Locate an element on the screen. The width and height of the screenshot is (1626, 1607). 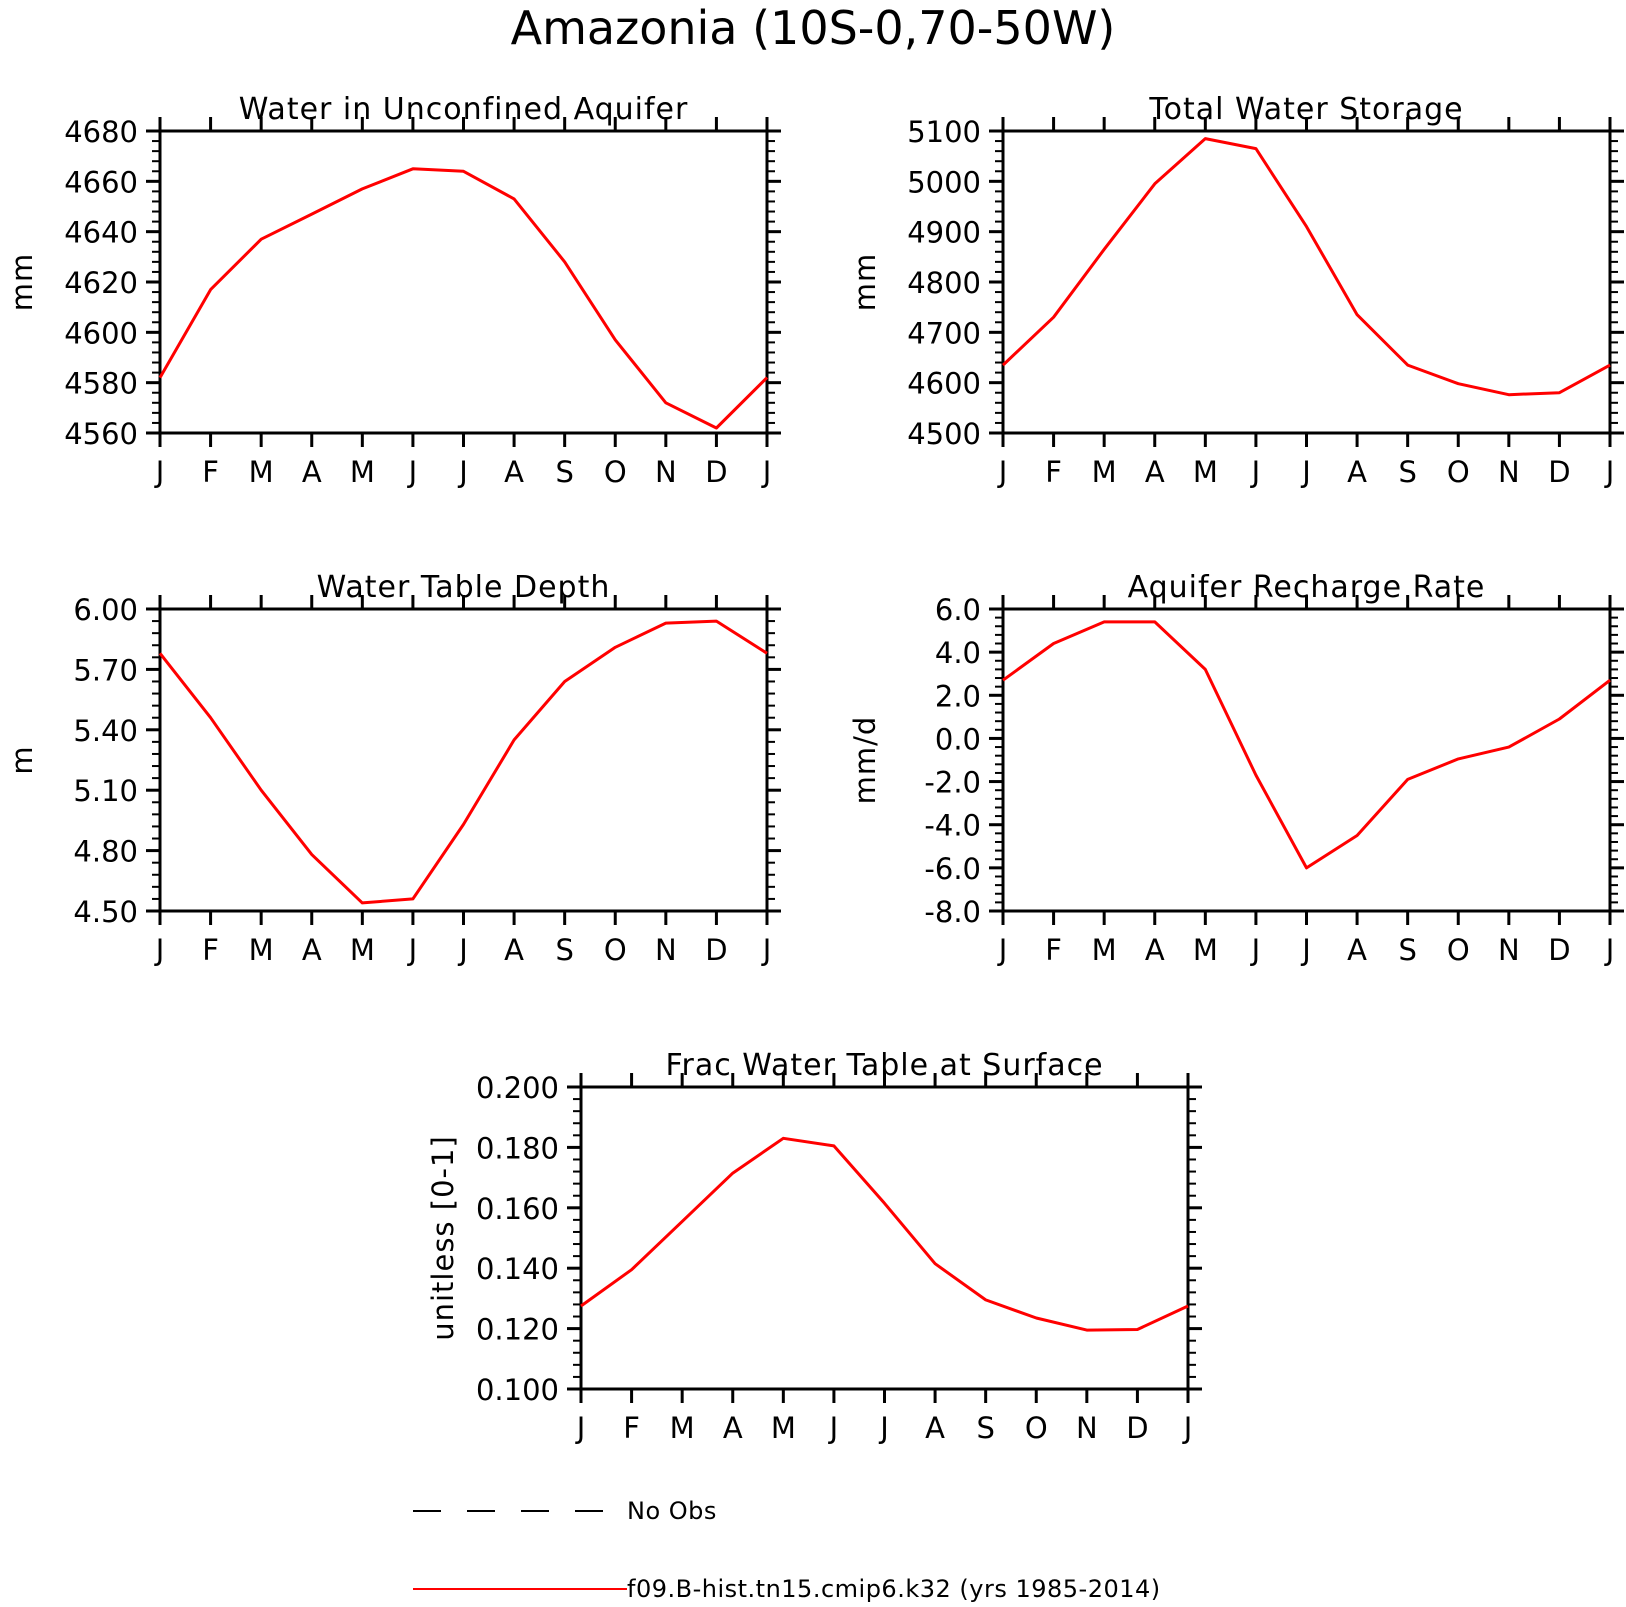
y-tick-label: -6.0 is located at coordinates (952, 869).